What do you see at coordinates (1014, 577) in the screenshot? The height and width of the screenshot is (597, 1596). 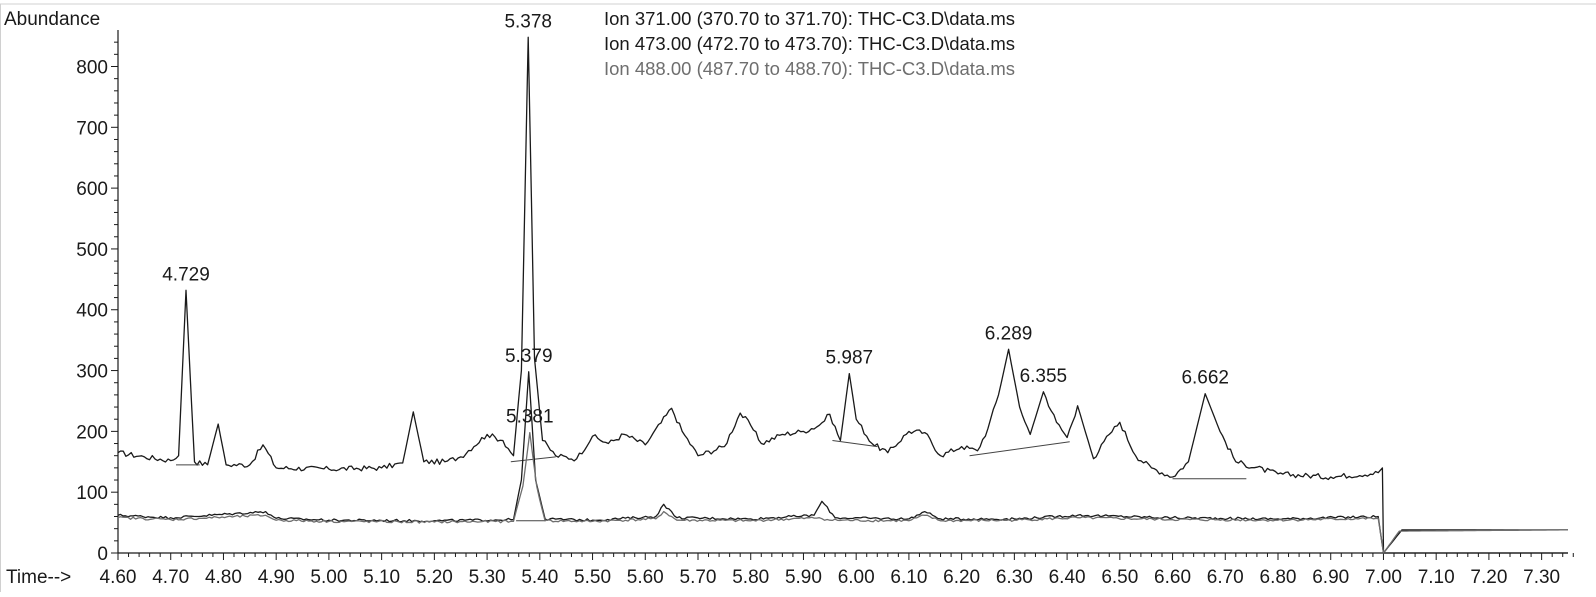 I see `x-tick-label: 6.30` at bounding box center [1014, 577].